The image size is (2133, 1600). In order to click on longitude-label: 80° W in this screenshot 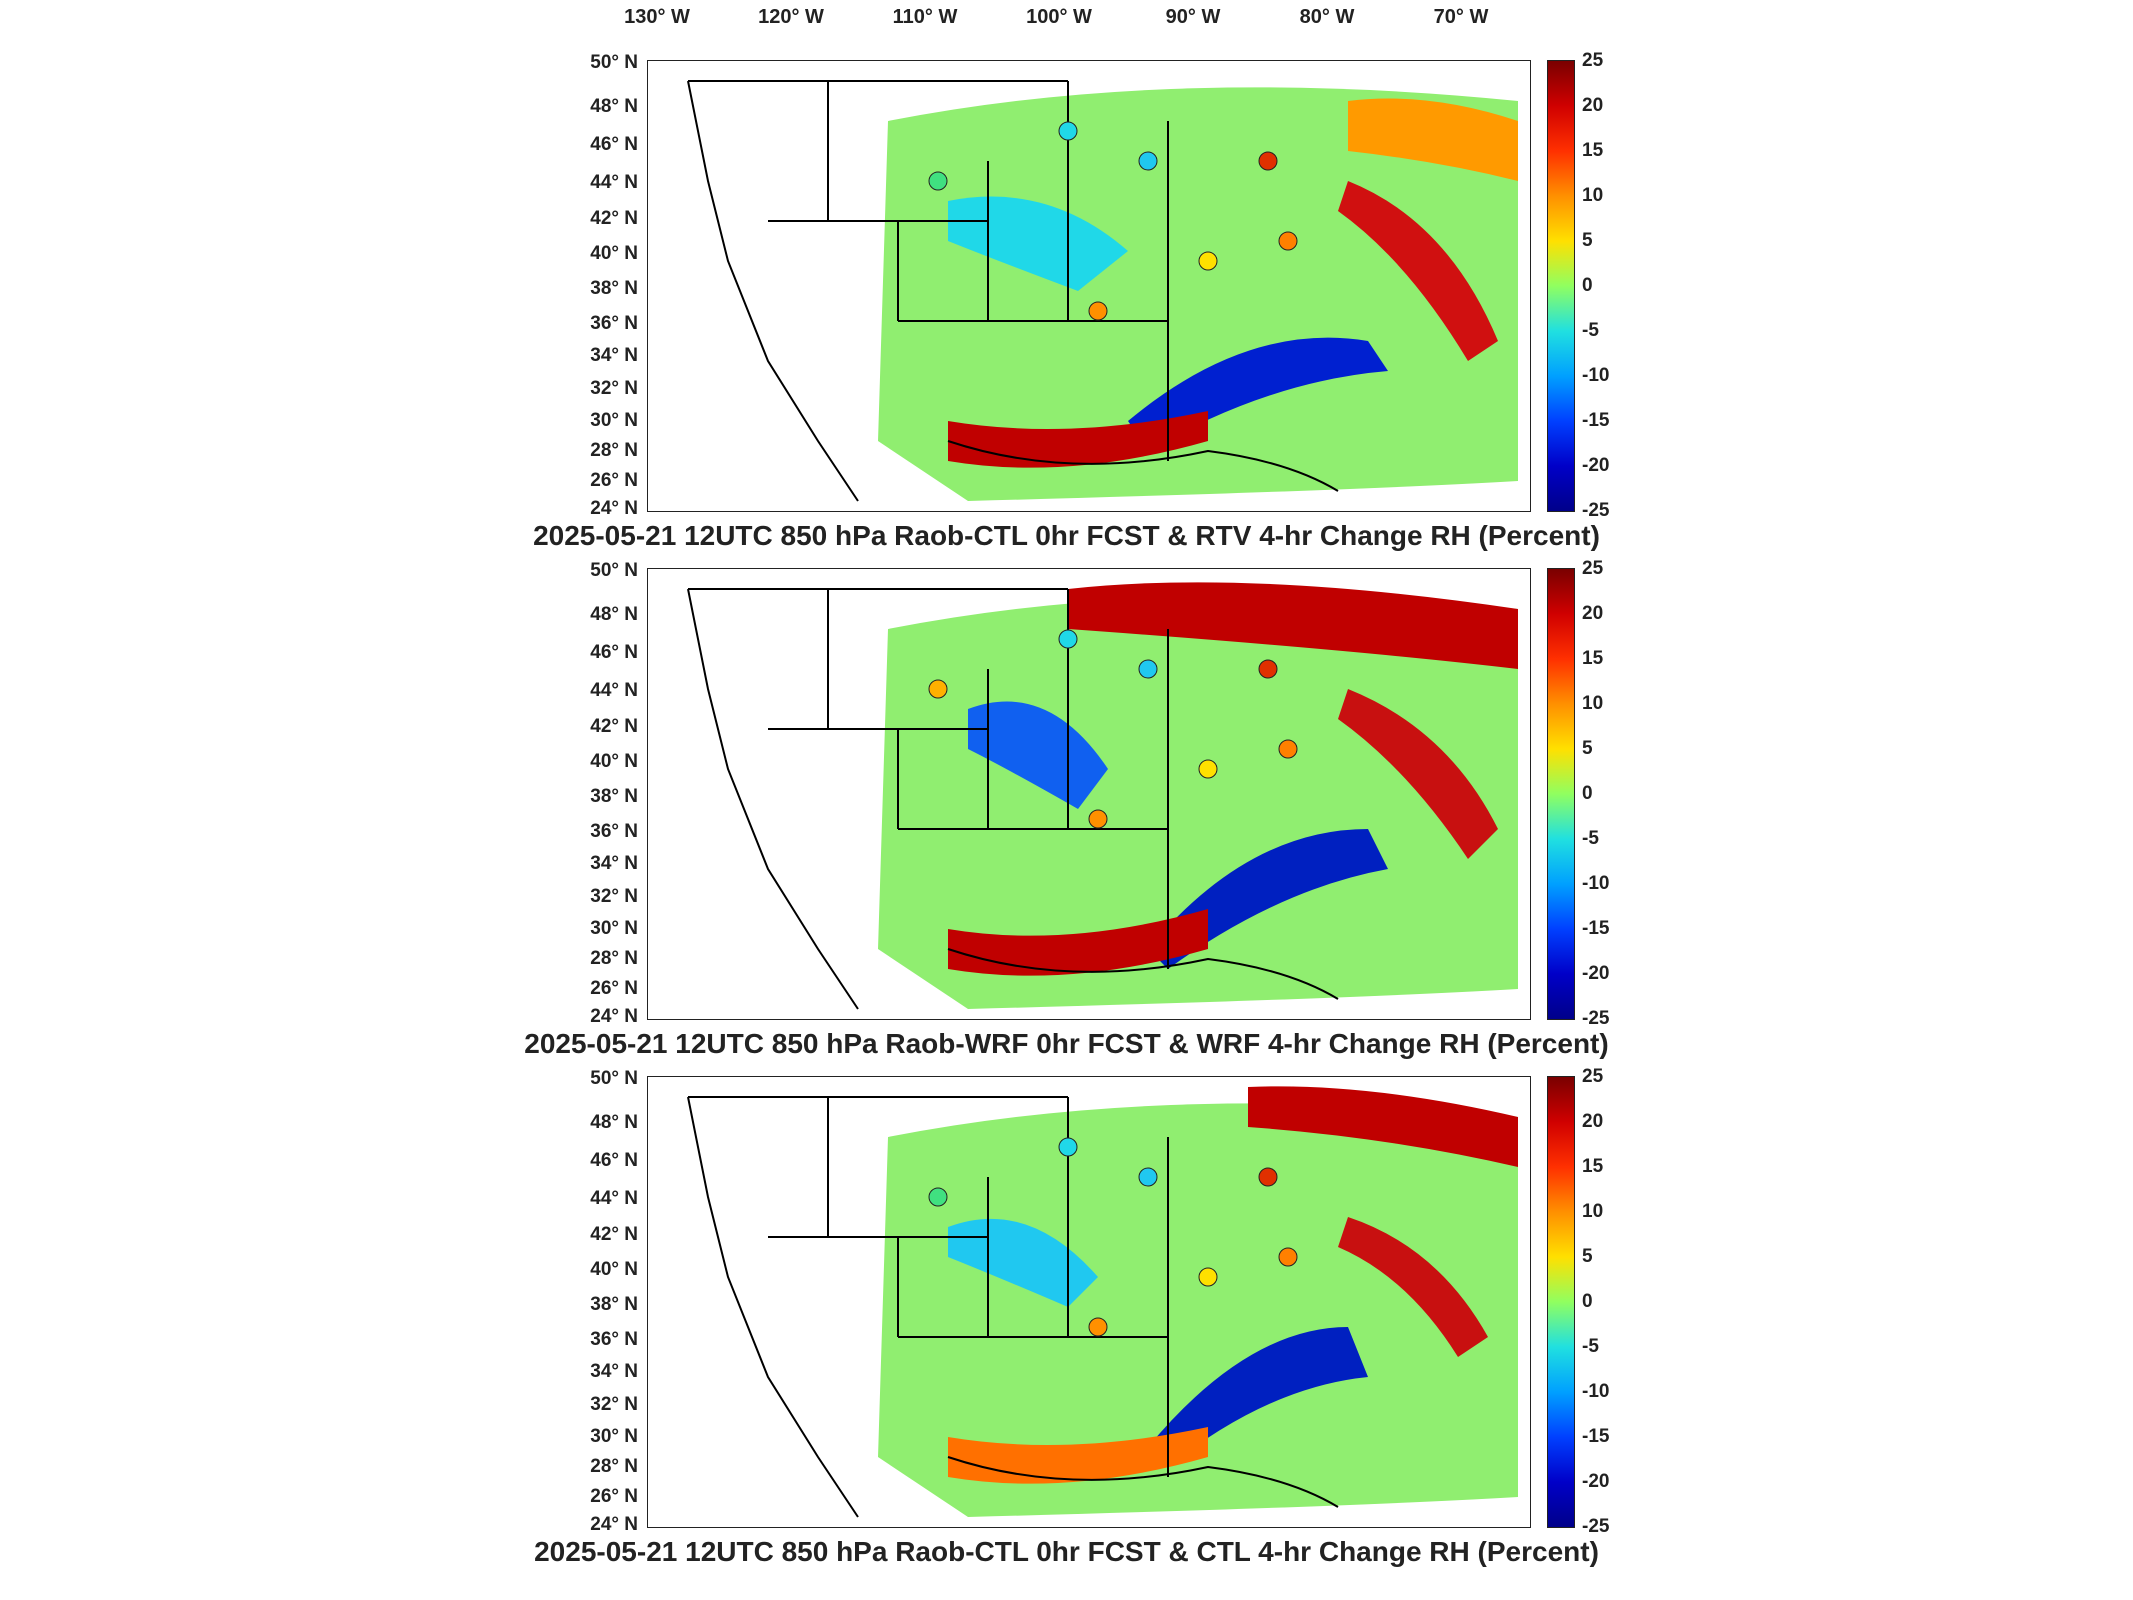, I will do `click(1327, 17)`.